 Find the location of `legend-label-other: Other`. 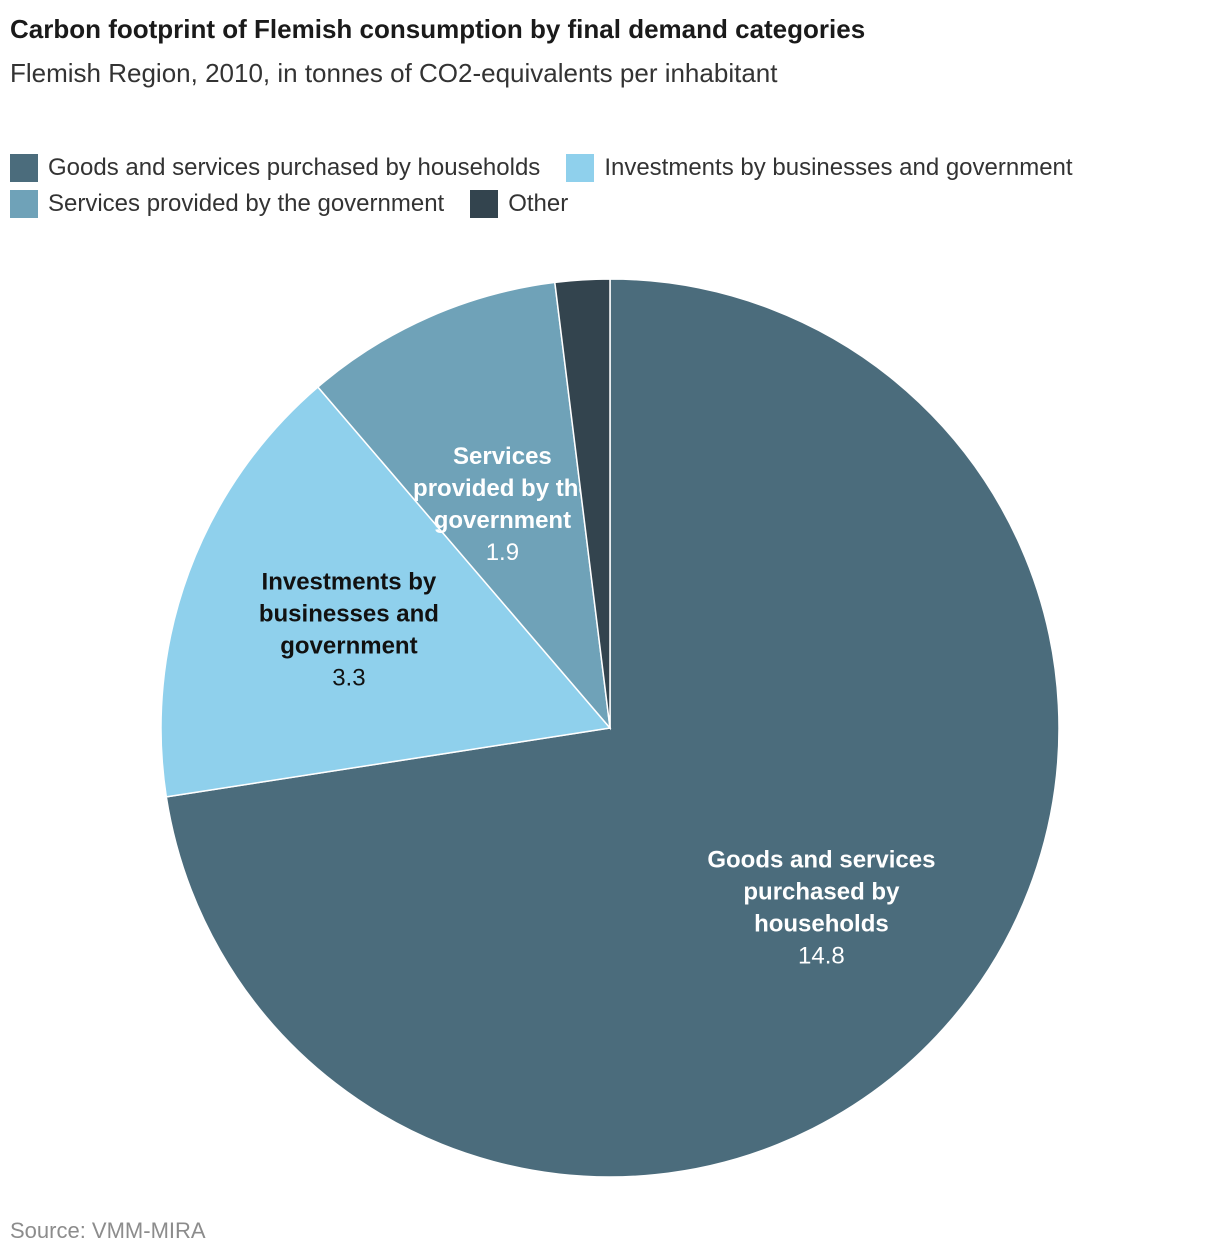

legend-label-other: Other is located at coordinates (538, 203).